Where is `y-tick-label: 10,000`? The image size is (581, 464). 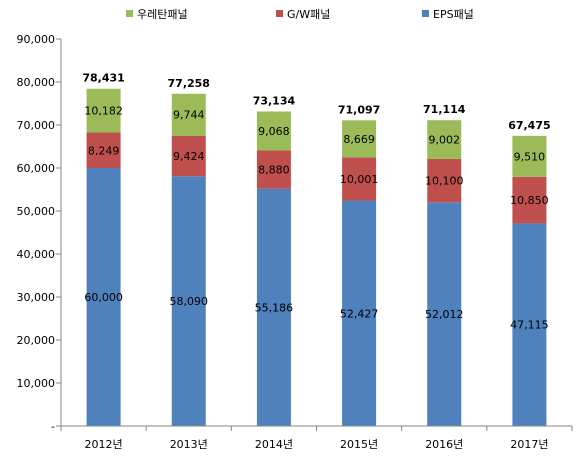
y-tick-label: 10,000 is located at coordinates (36, 383).